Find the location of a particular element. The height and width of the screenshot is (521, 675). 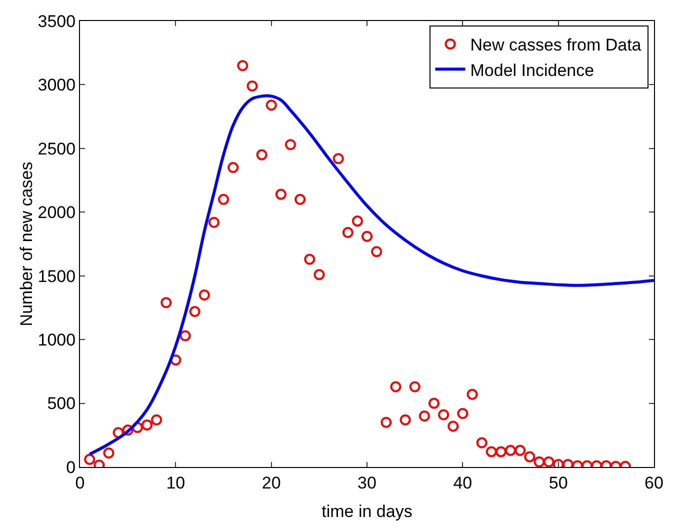

legend-label: Model Incidence is located at coordinates (532, 70).